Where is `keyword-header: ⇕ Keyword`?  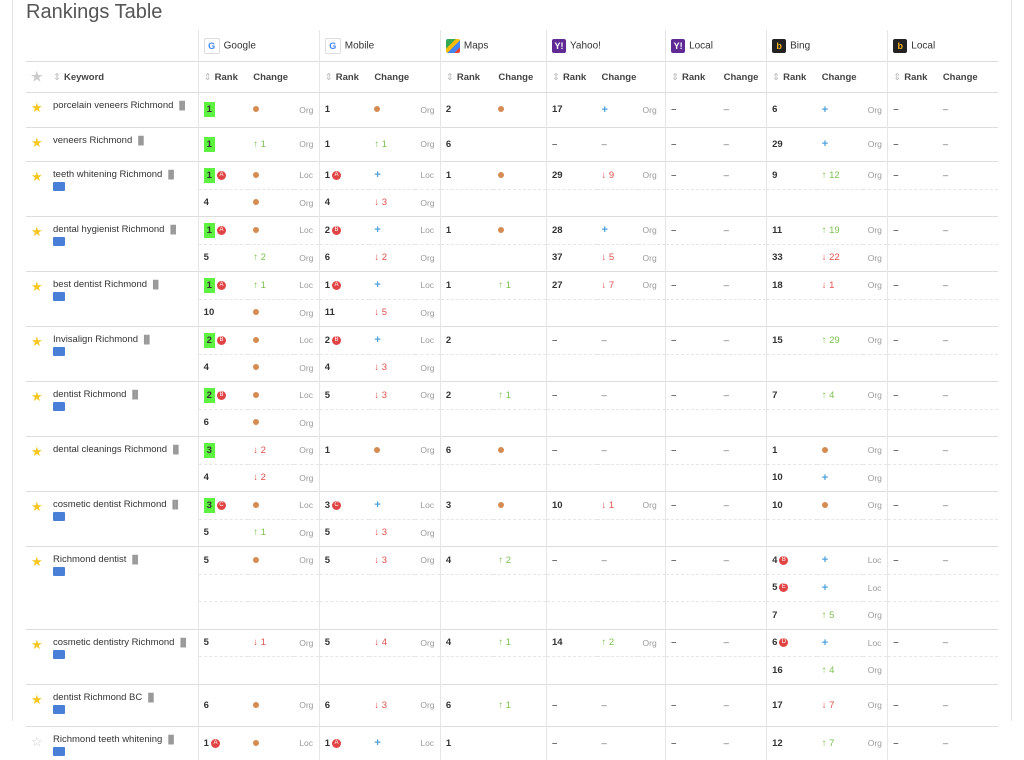
keyword-header: ⇕ Keyword is located at coordinates (123, 77).